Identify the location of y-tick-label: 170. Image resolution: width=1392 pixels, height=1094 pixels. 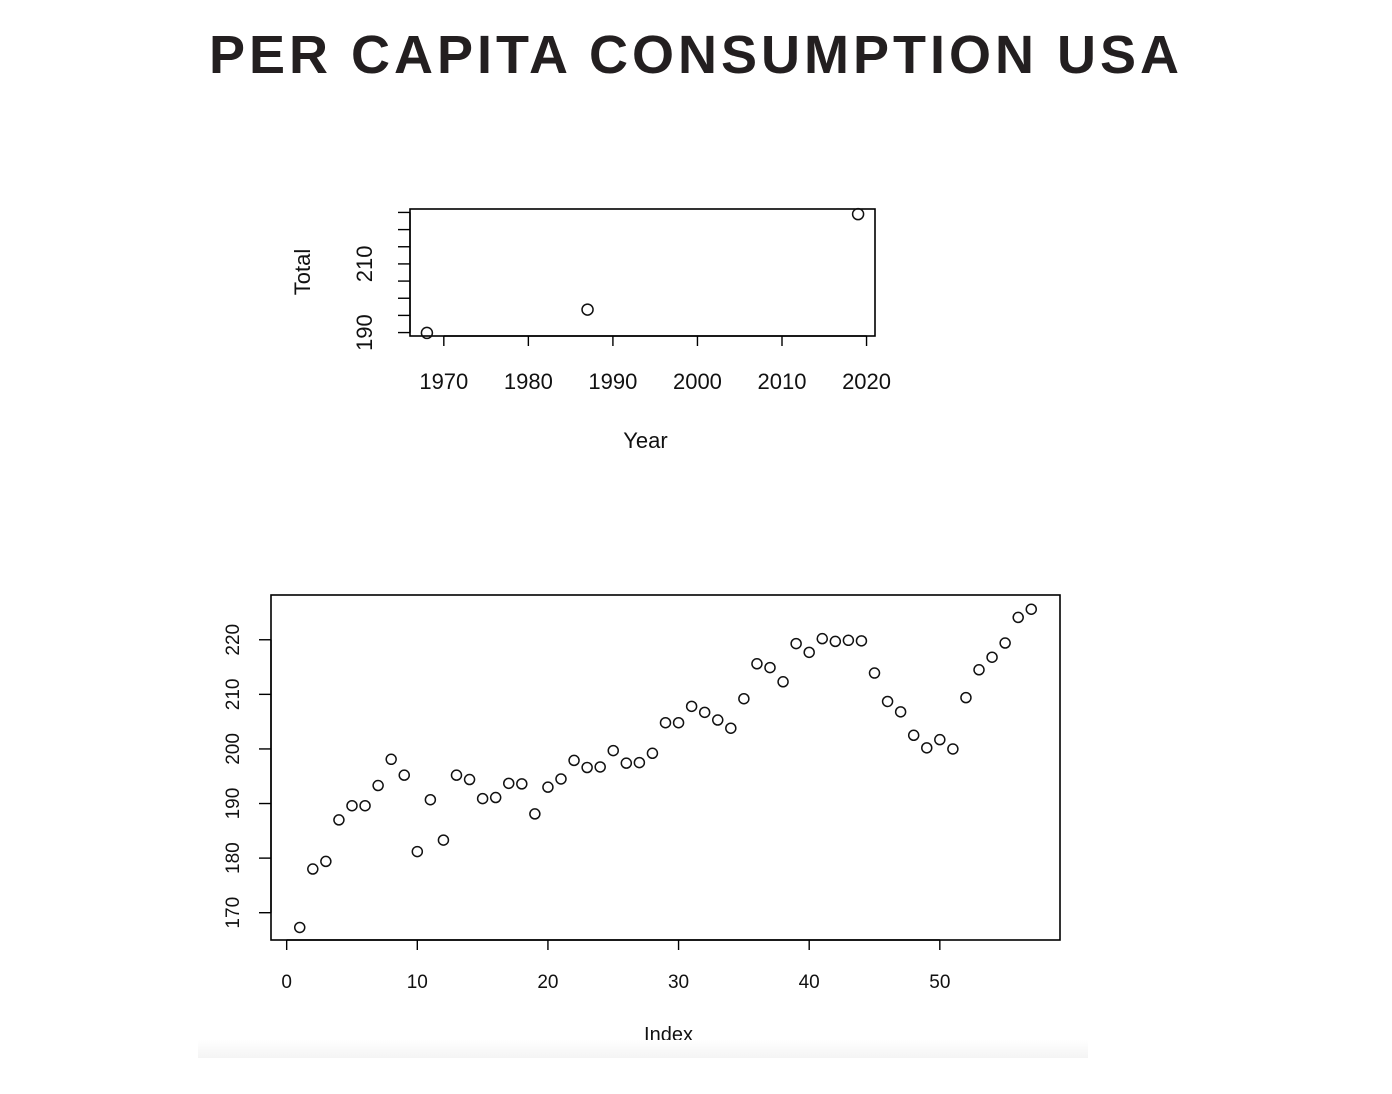
(233, 913).